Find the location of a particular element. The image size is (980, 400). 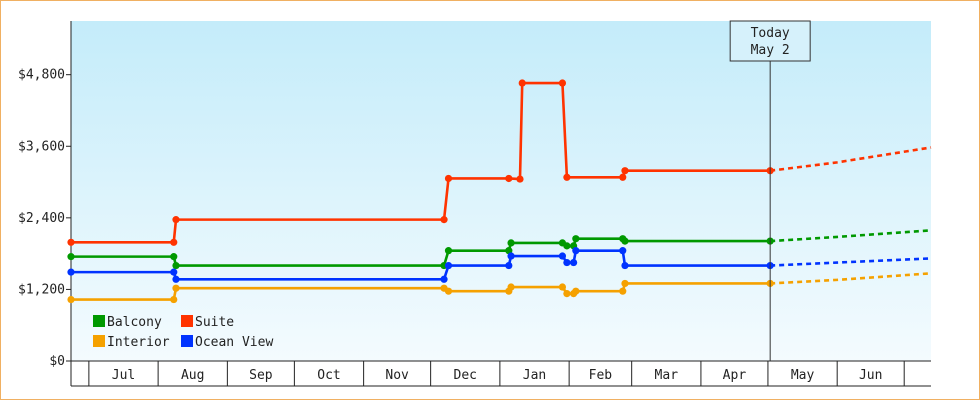

today-marker: Today May 2 is located at coordinates (770, 190).